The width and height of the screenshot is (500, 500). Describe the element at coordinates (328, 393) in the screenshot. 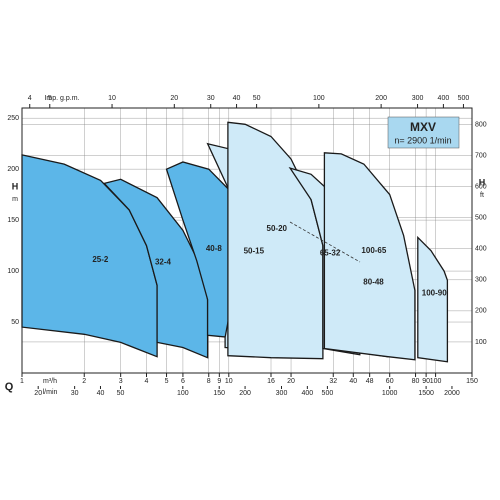

I see `x3-tick-label: 500` at that location.